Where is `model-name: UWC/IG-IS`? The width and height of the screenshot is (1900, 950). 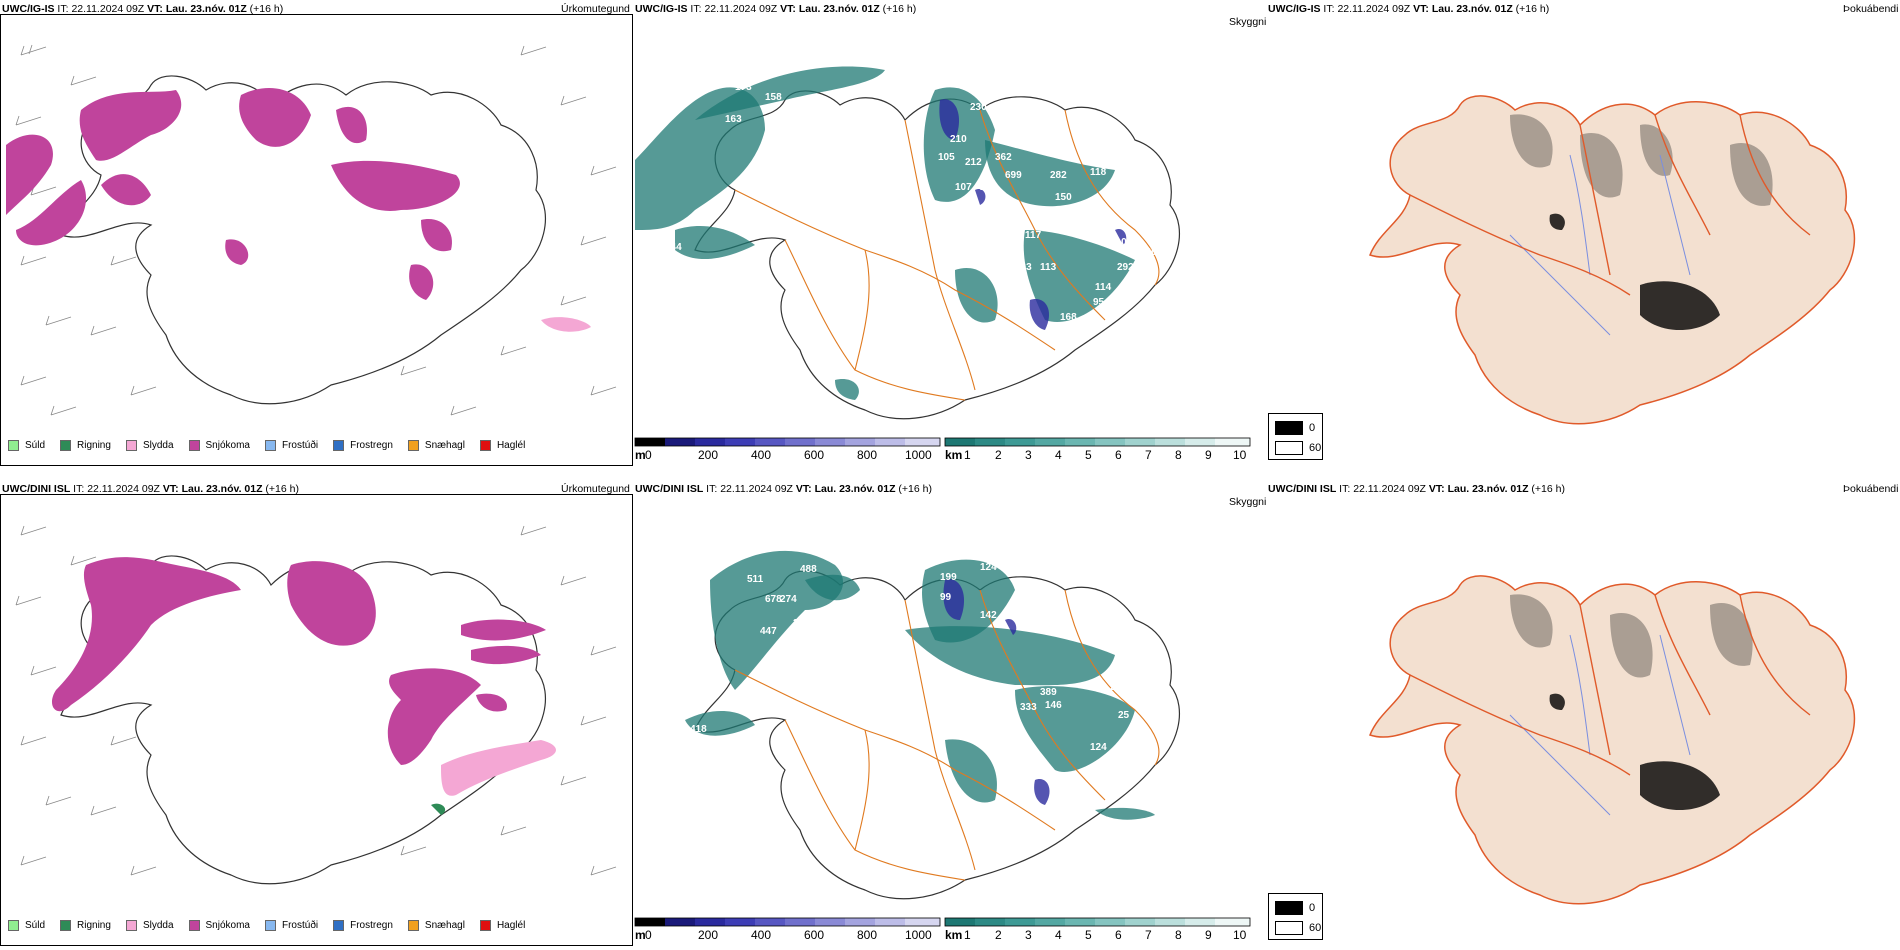
model-name: UWC/IG-IS is located at coordinates (28, 9).